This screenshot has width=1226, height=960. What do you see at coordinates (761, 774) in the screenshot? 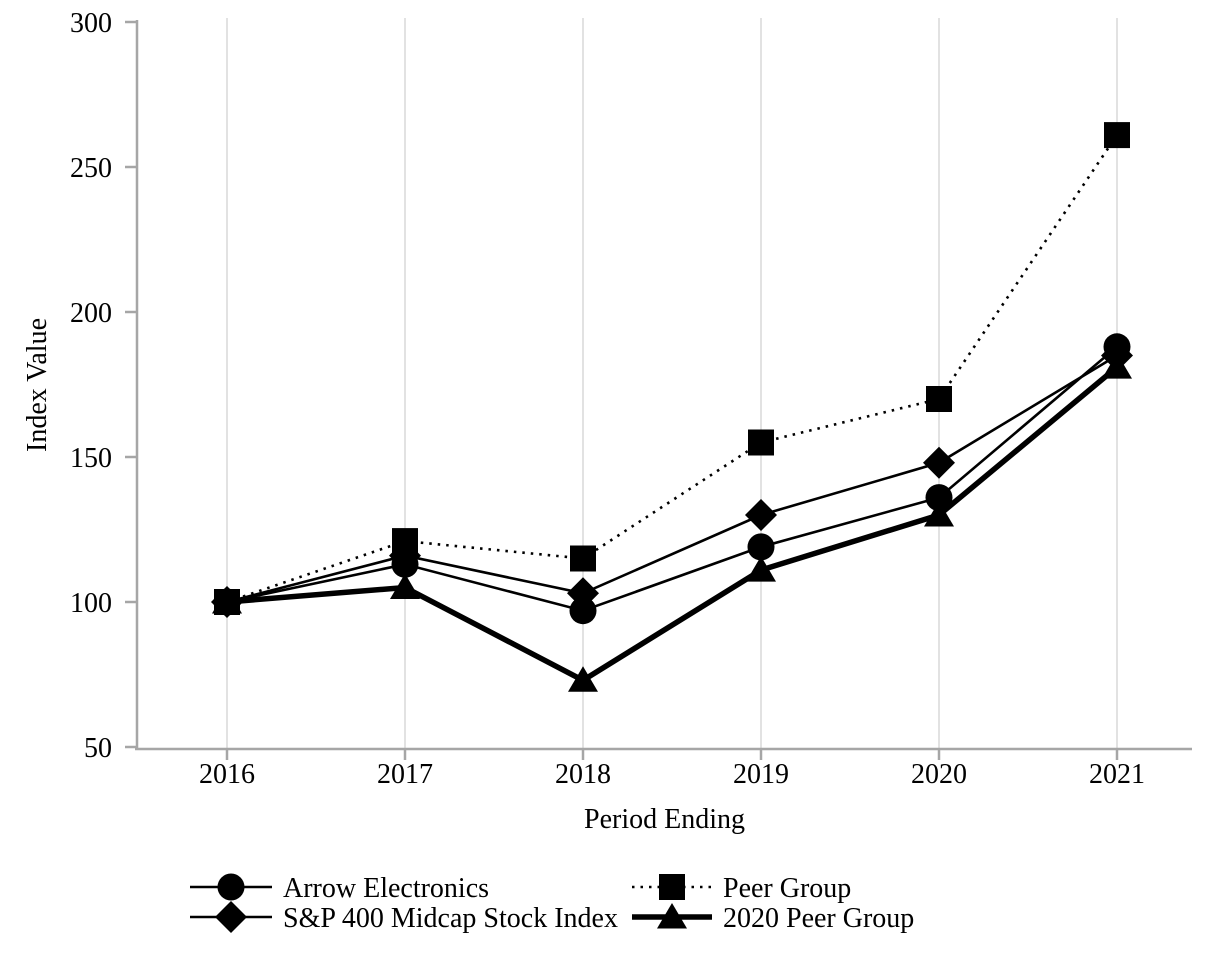
I see `x-tick-label-2019: 2019` at bounding box center [761, 774].